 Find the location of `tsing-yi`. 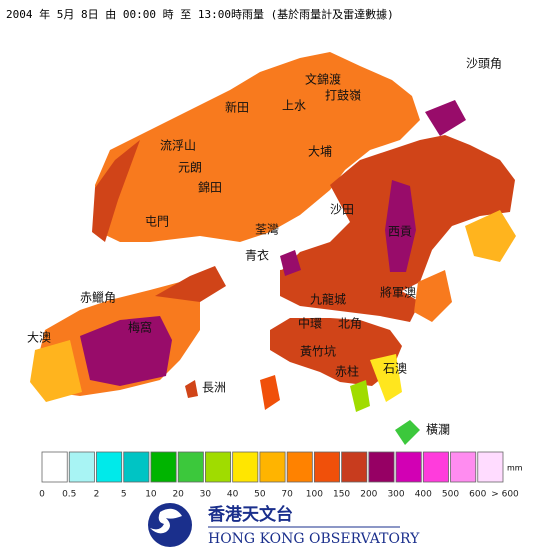

tsing-yi is located at coordinates (290, 263).